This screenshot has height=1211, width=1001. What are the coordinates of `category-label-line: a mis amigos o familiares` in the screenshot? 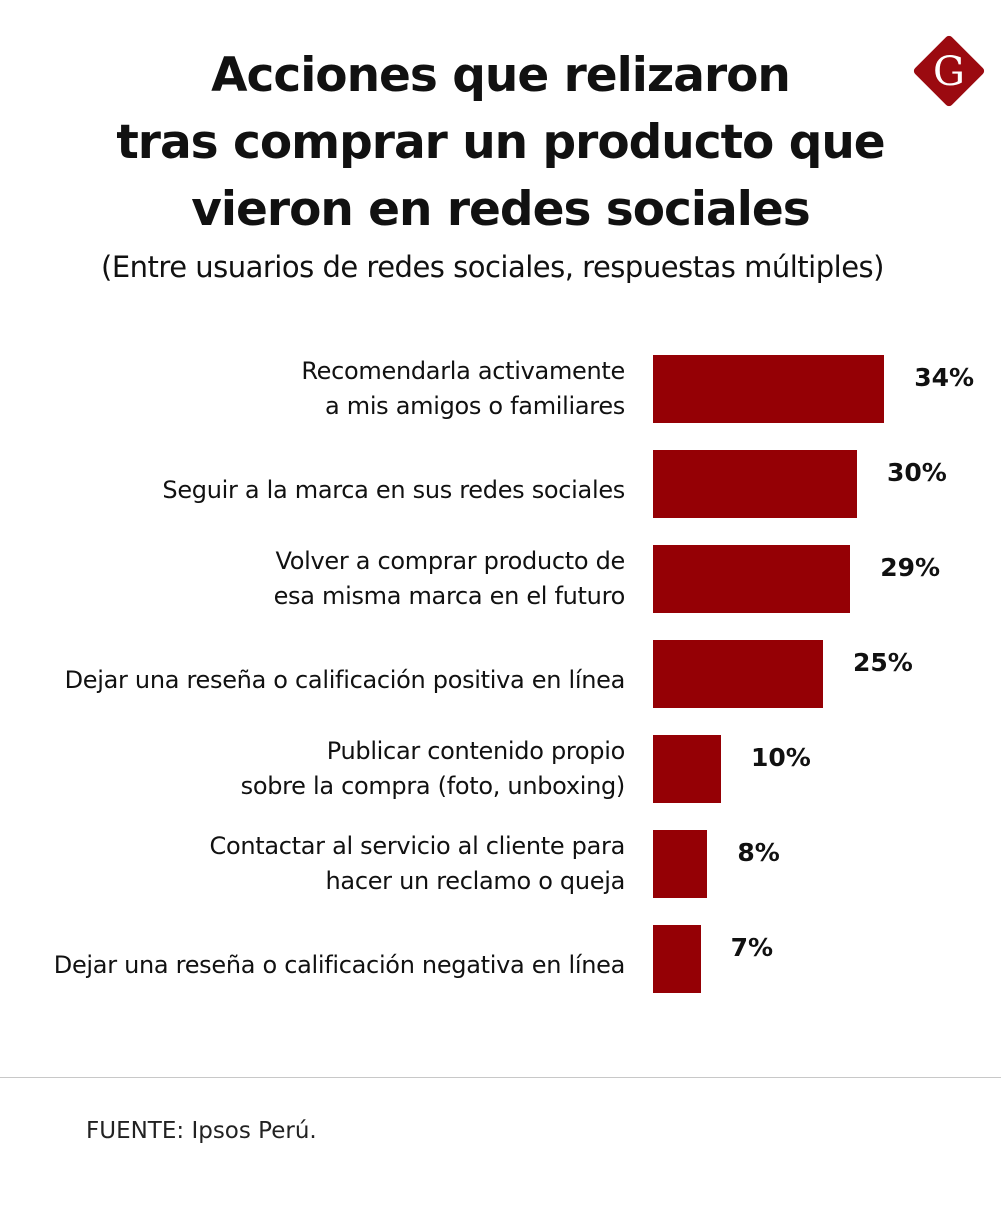 It's located at (475, 406).